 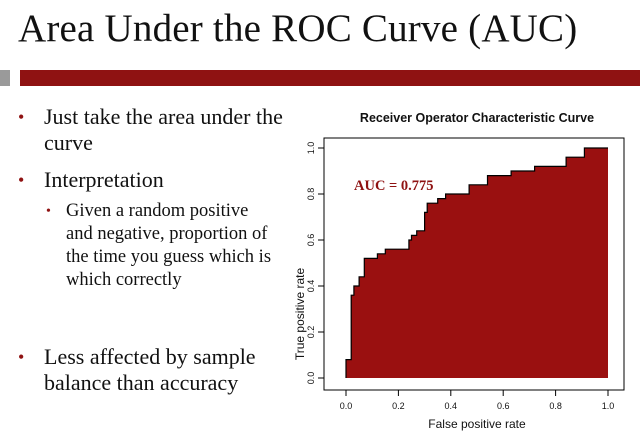 What do you see at coordinates (451, 406) in the screenshot?
I see `x-tick-label: 0.4` at bounding box center [451, 406].